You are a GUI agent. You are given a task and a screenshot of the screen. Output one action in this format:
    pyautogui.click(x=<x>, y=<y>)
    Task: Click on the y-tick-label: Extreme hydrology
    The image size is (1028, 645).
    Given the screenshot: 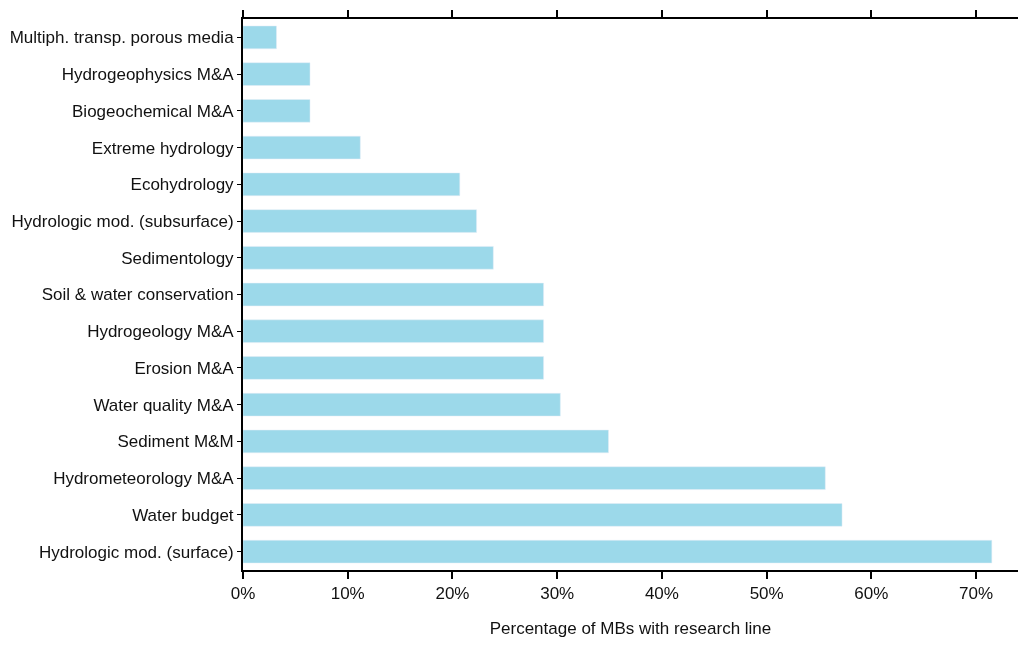 What is the action you would take?
    pyautogui.click(x=163, y=148)
    